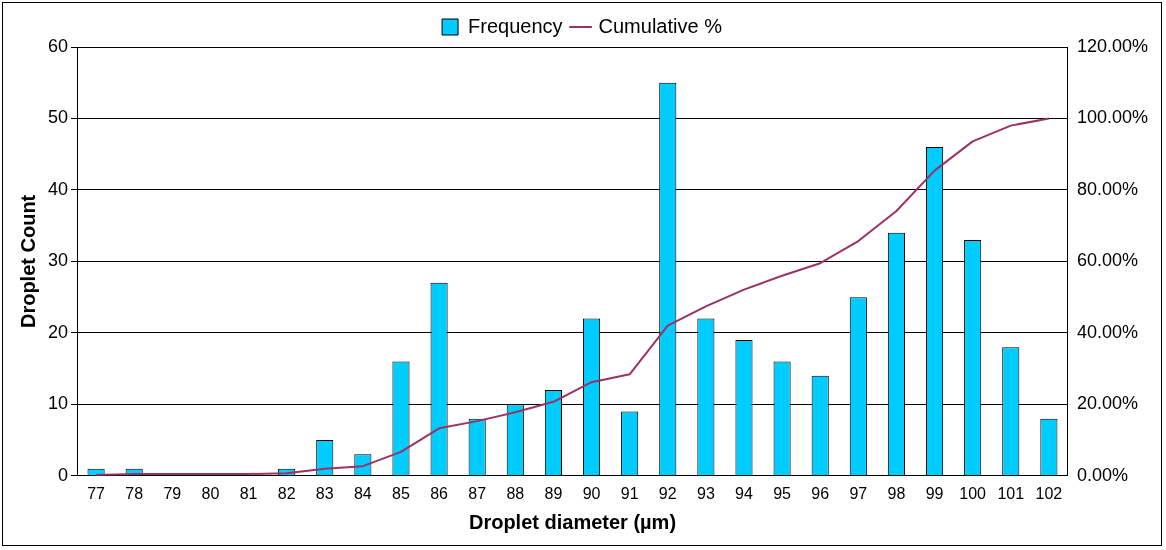 This screenshot has width=1166, height=550. Describe the element at coordinates (515, 25) in the screenshot. I see `legend-label: Frequency` at that location.